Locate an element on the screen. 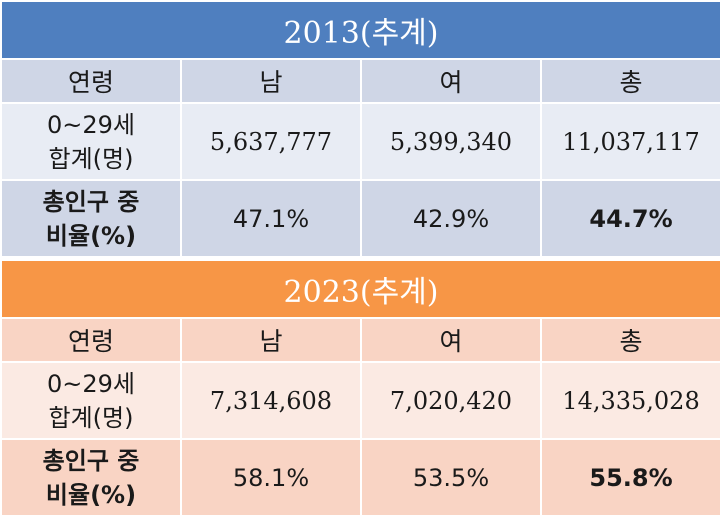 This screenshot has width=720, height=519. ratio-male: 58.1% is located at coordinates (271, 477).